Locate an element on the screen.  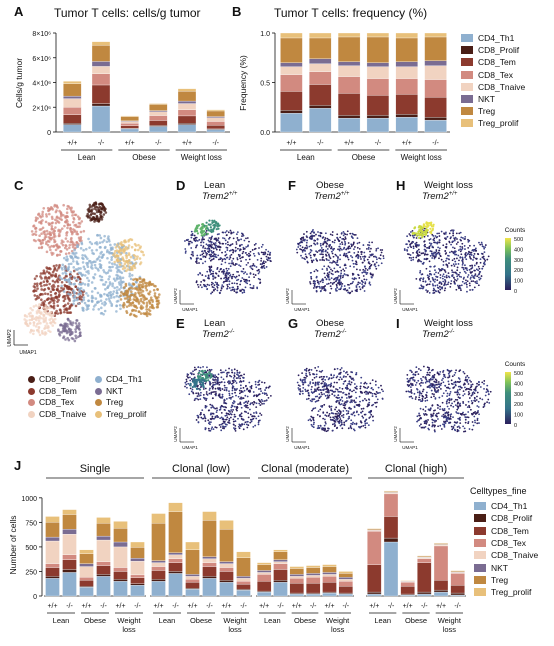
b-bar-3-cd8_prolif is located at coordinates (378, 117).